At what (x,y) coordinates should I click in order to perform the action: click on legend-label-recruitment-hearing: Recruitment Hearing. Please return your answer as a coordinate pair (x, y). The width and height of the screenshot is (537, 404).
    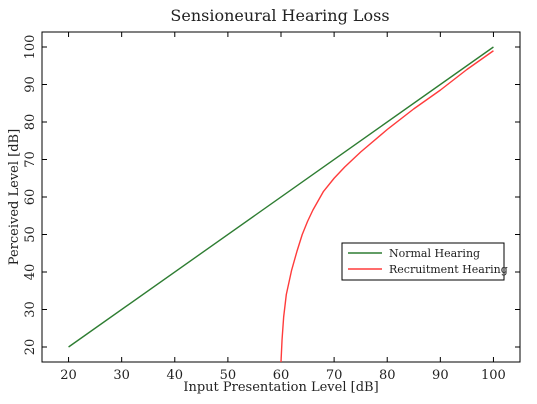
    Looking at the image, I should click on (448, 269).